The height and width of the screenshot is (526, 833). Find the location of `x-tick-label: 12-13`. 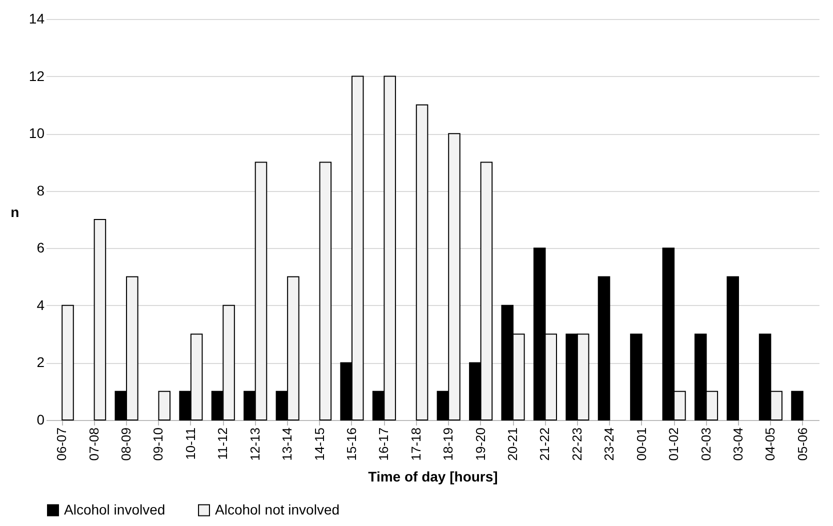

x-tick-label: 12-13 is located at coordinates (254, 444).